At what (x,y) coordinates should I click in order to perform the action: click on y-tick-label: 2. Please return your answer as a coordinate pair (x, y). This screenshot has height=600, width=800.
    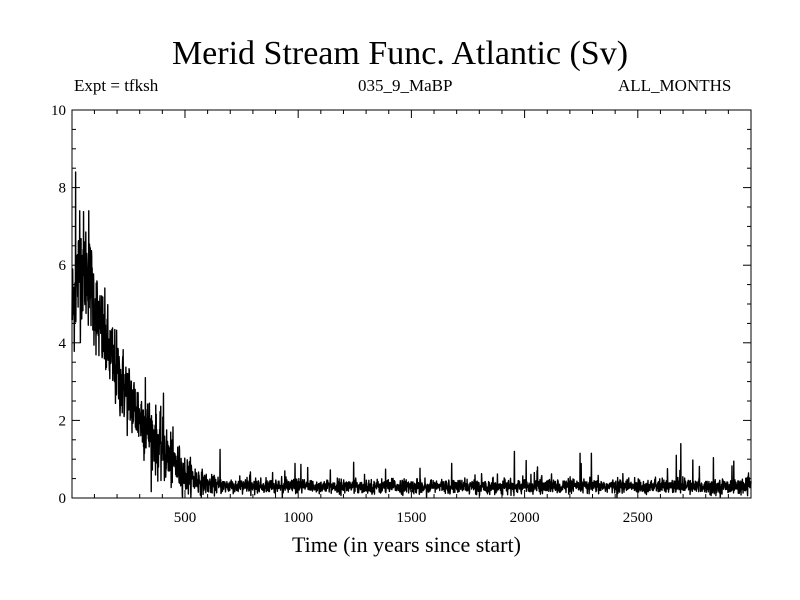
    Looking at the image, I should click on (63, 421).